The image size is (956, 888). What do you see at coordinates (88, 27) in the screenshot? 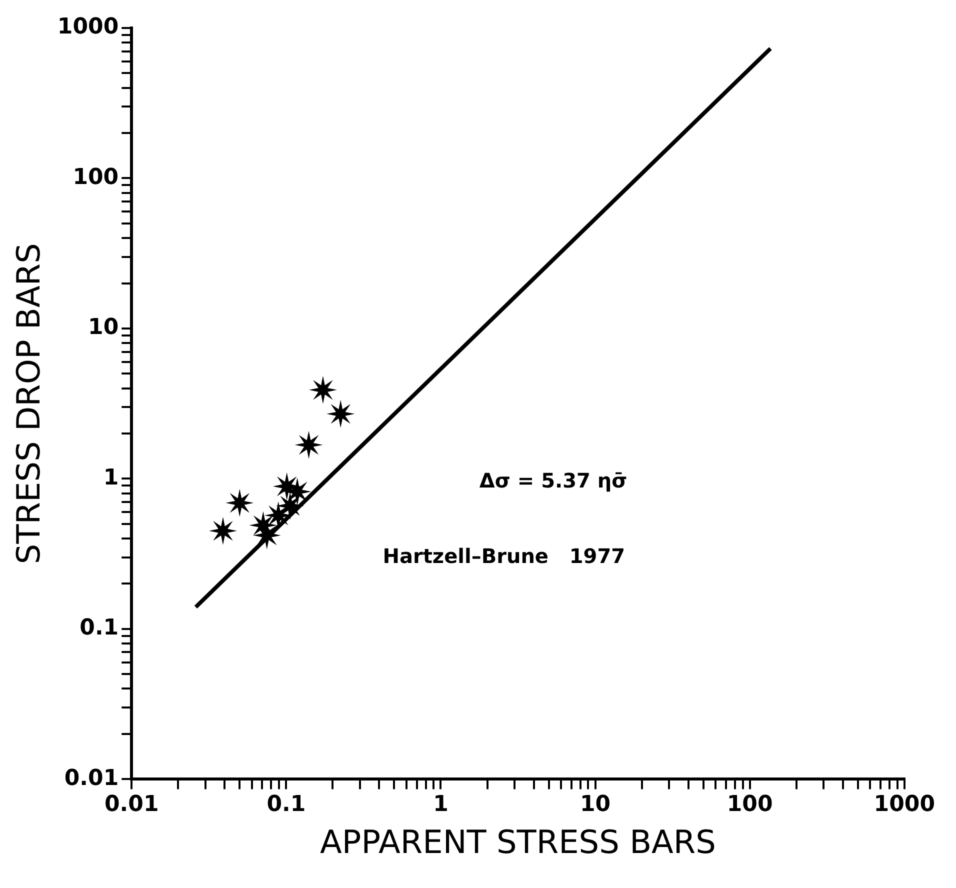
I see `y-tick-label: 1000` at bounding box center [88, 27].